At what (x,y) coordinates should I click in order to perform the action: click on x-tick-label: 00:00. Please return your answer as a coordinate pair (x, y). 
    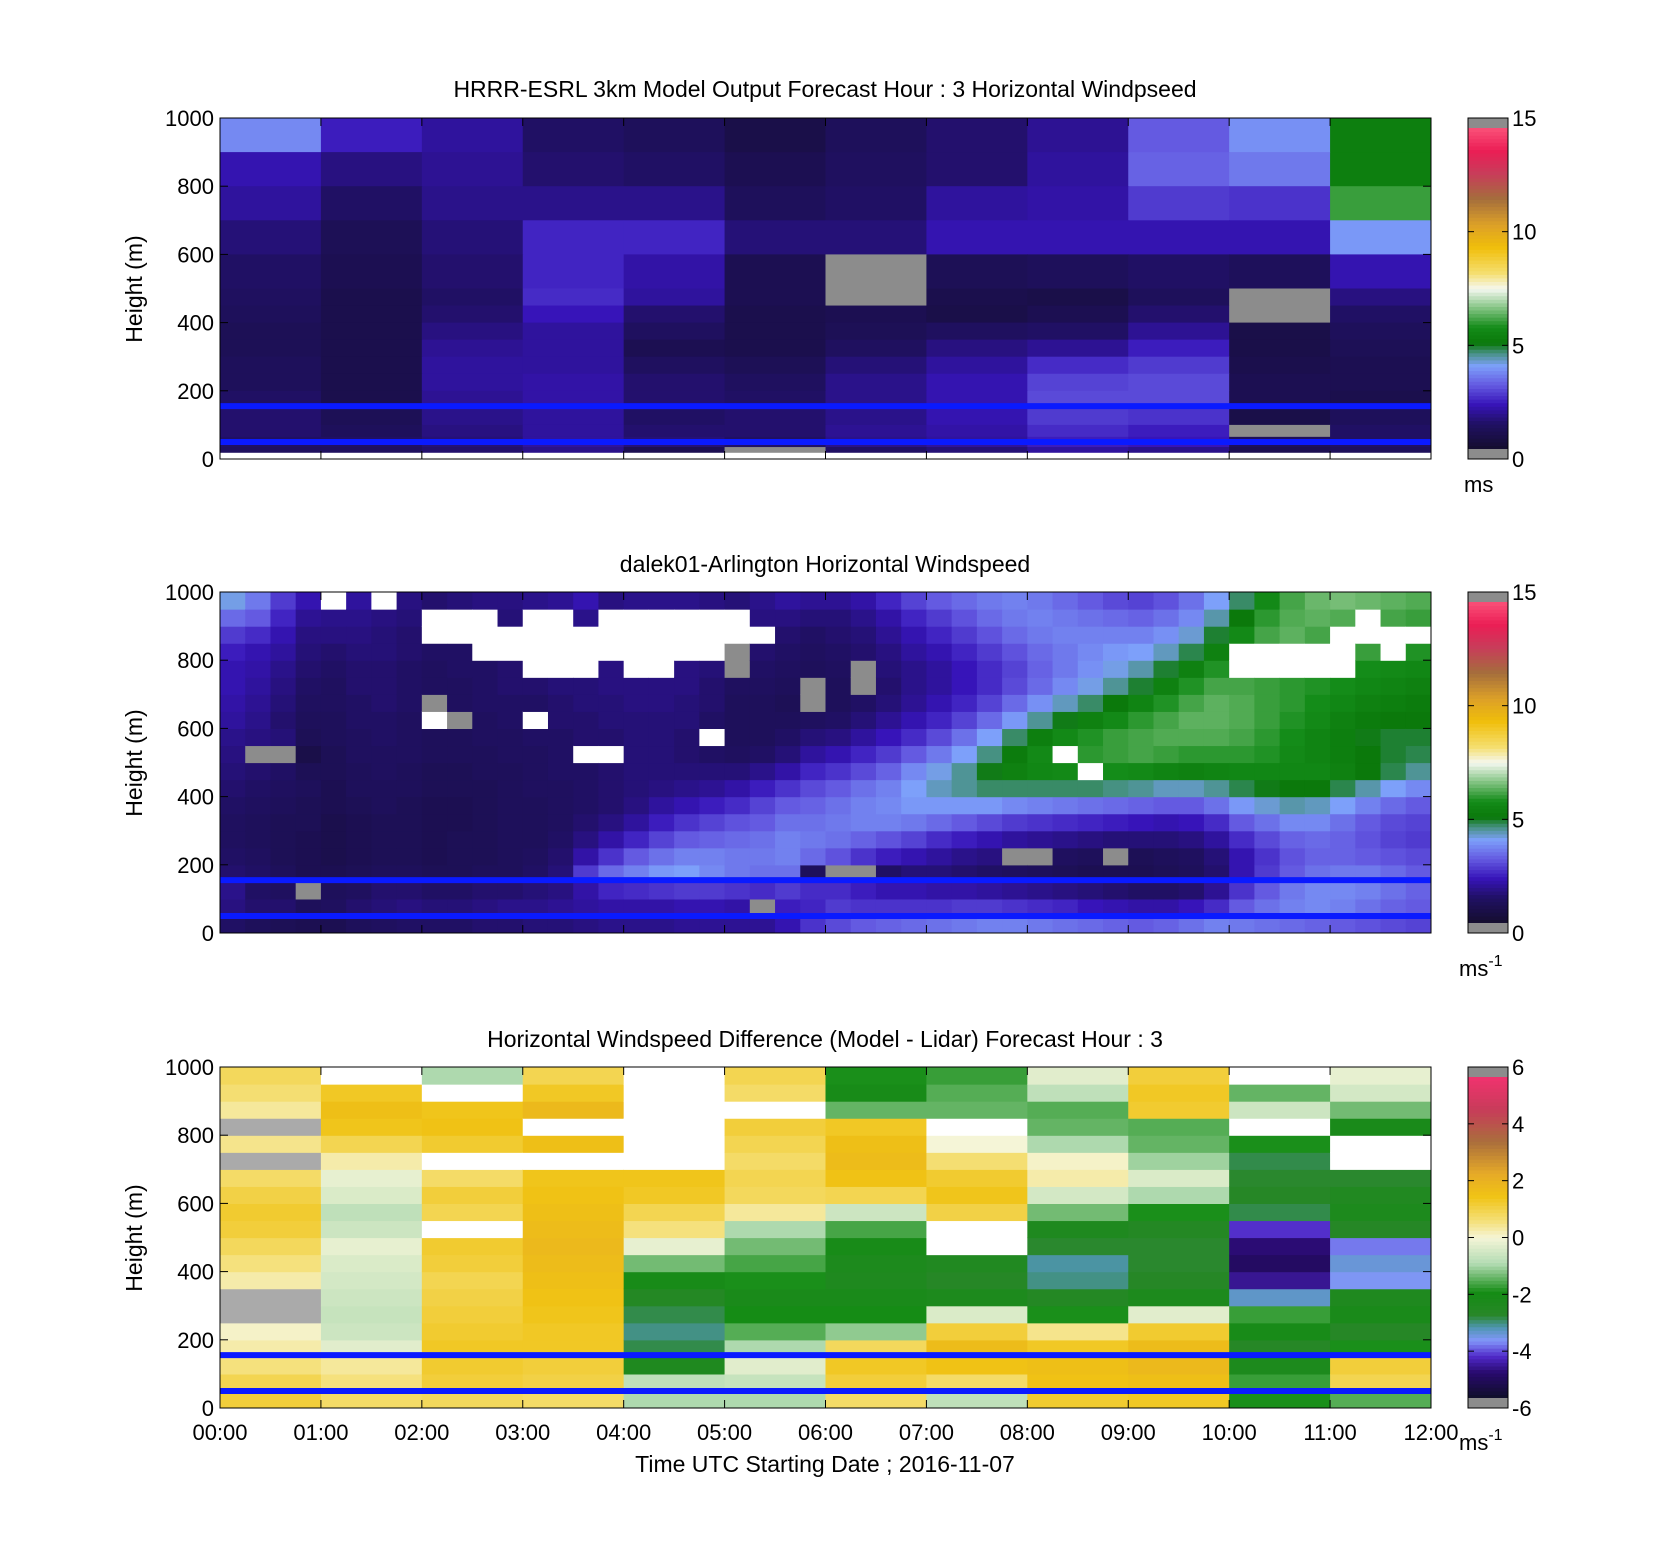
    Looking at the image, I should click on (219, 1432).